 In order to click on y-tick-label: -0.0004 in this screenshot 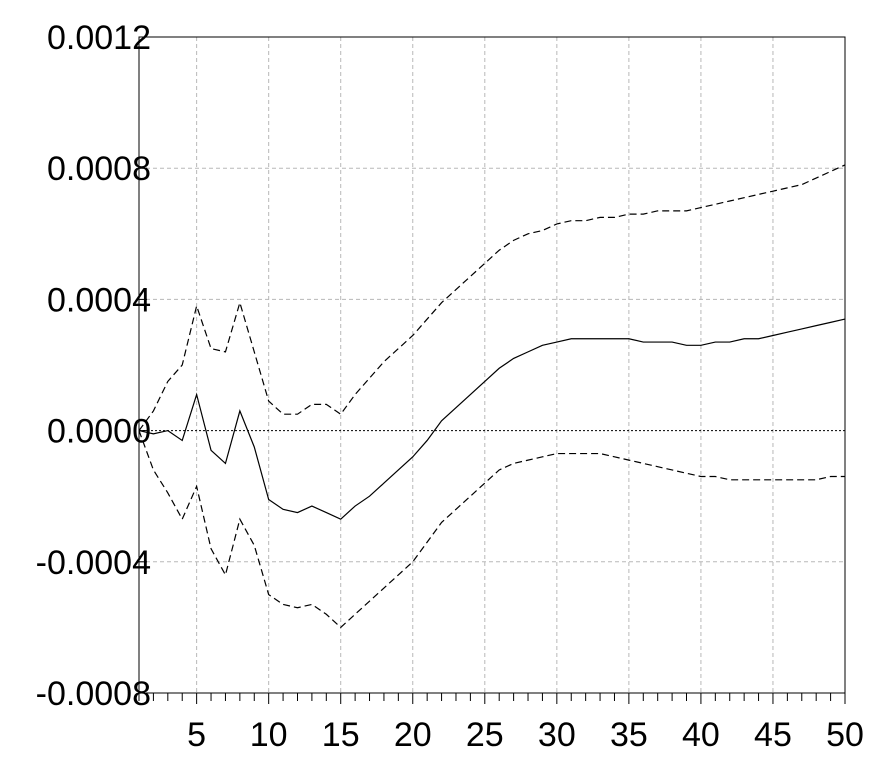, I will do `click(93, 563)`.